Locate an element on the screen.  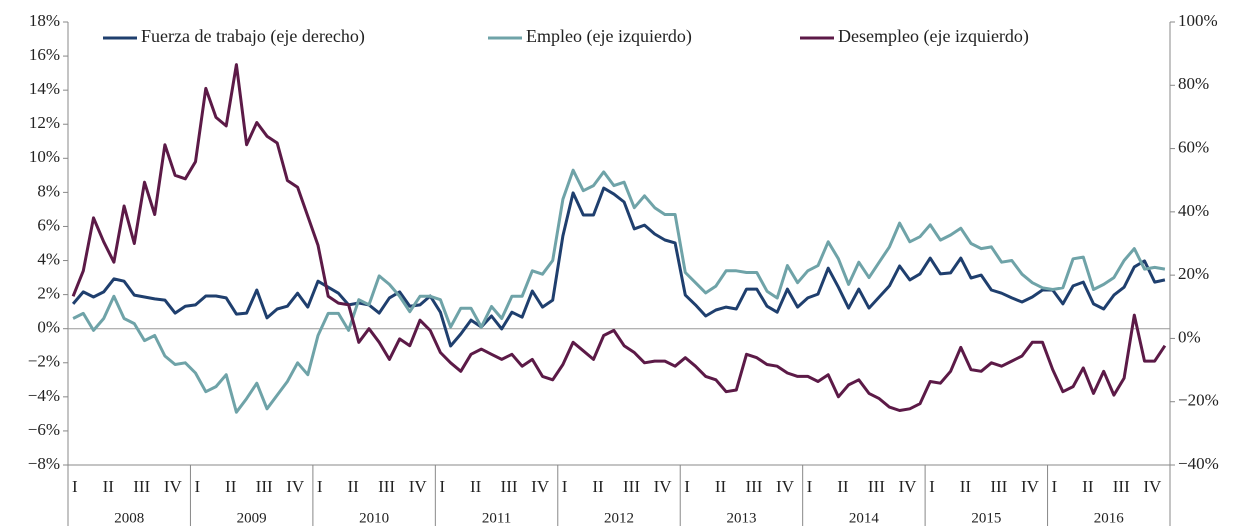
y-tick-label: −6% is located at coordinates (44, 429).